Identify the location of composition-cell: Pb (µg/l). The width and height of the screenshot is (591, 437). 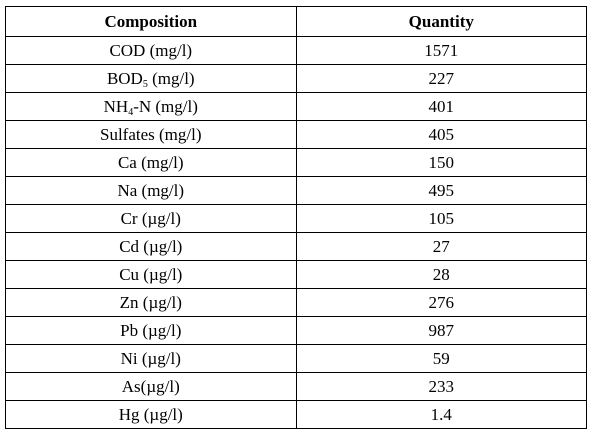
(151, 330).